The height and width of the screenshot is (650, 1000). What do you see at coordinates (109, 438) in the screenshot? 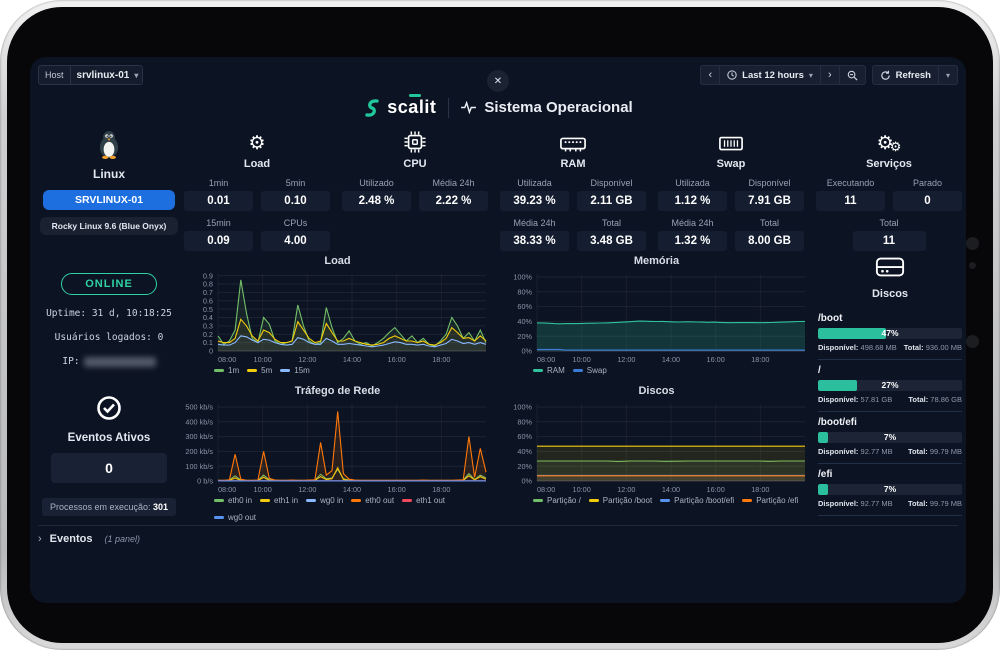
I see `active-events-title: Eventos Ativos` at bounding box center [109, 438].